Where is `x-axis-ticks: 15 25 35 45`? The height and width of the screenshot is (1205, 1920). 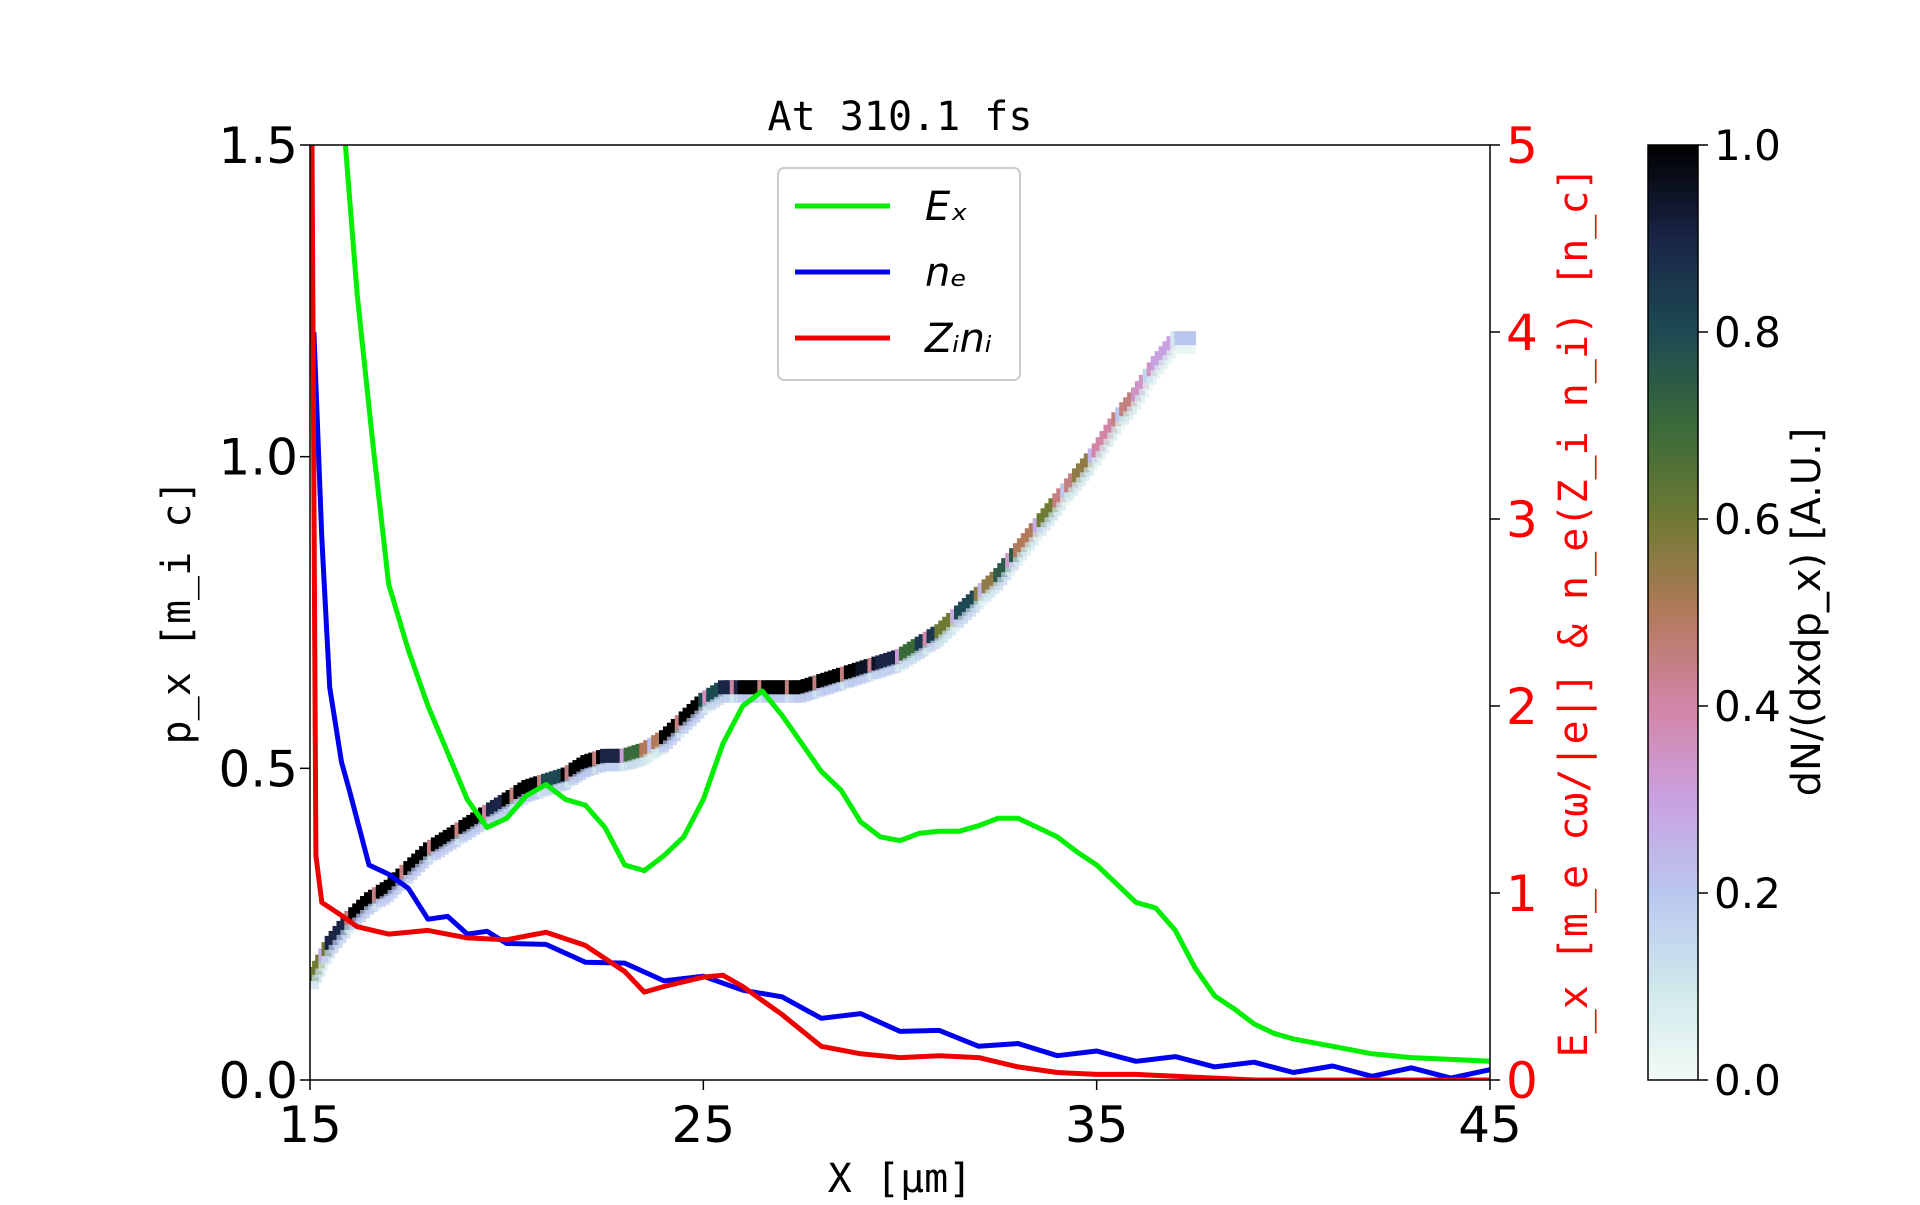 x-axis-ticks: 15 25 35 45 is located at coordinates (900, 1117).